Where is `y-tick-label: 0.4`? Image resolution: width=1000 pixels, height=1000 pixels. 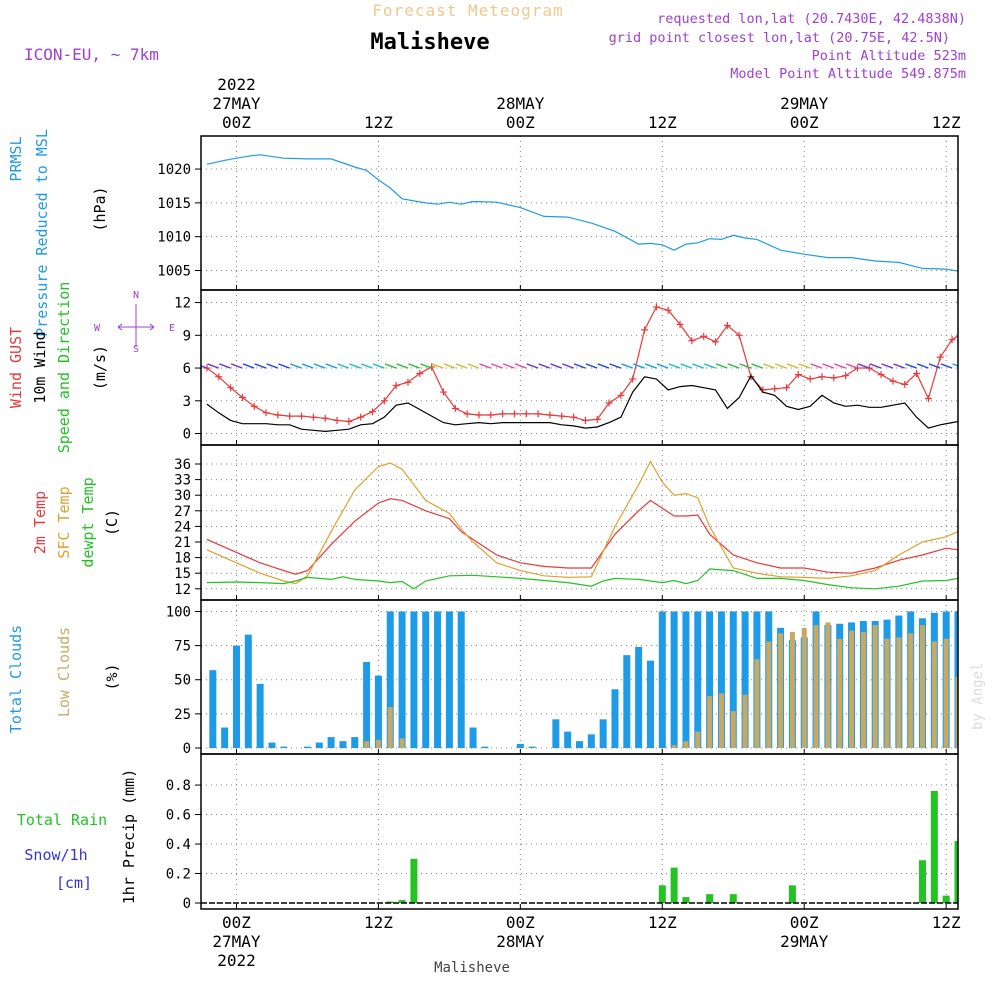 y-tick-label: 0.4 is located at coordinates (178, 845).